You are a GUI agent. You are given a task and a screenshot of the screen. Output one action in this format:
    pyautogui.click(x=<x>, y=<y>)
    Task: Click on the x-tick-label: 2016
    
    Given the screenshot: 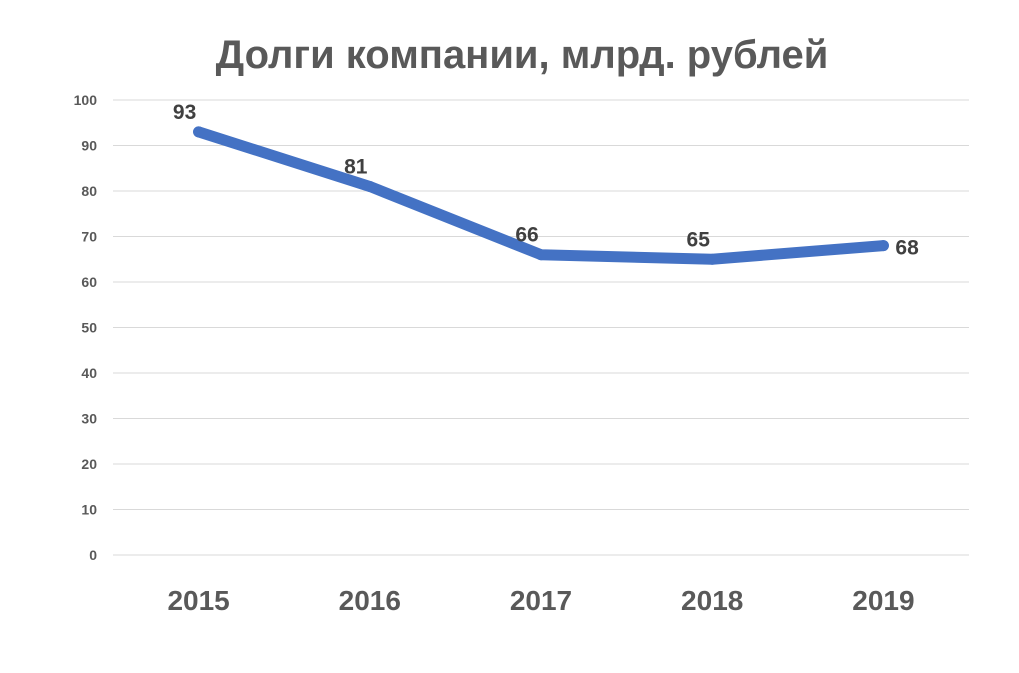 What is the action you would take?
    pyautogui.click(x=370, y=600)
    